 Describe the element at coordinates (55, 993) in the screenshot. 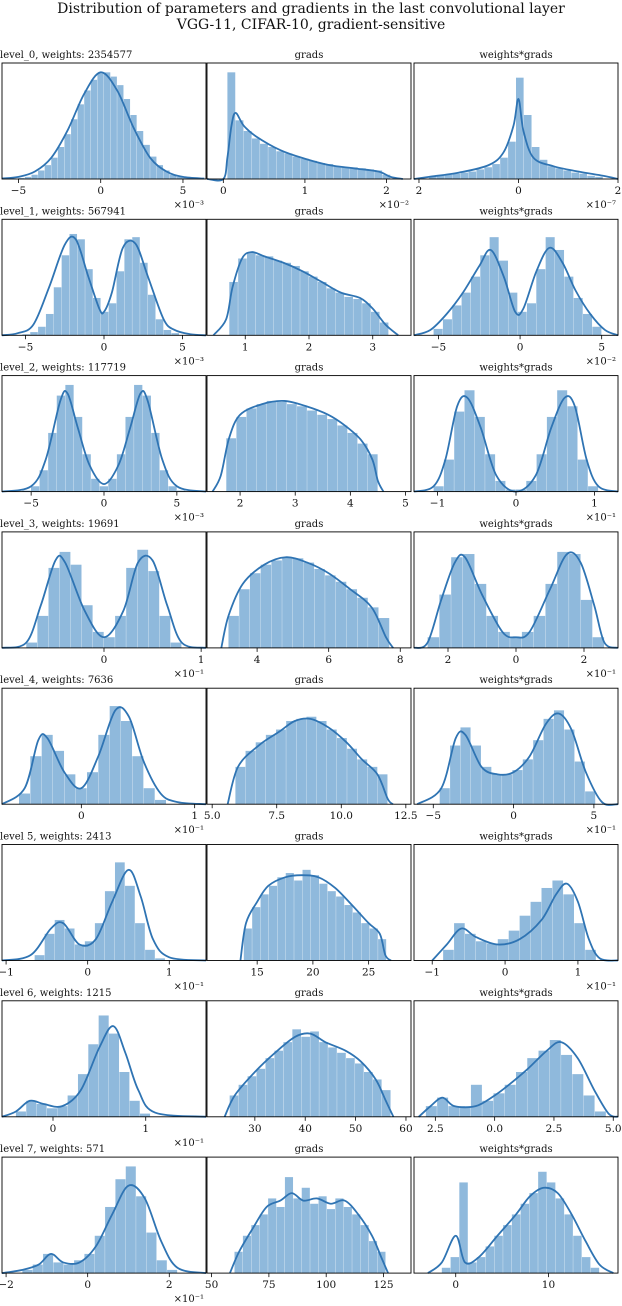

I see `subplot-title: level 6, weights: 1215` at that location.